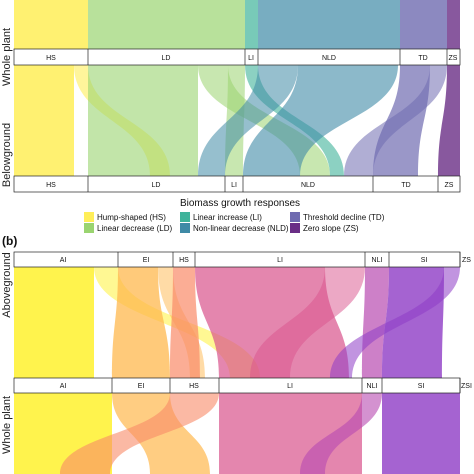 Image resolution: width=474 pixels, height=474 pixels. I want to click on flow-a-top-hs, so click(51, 24).